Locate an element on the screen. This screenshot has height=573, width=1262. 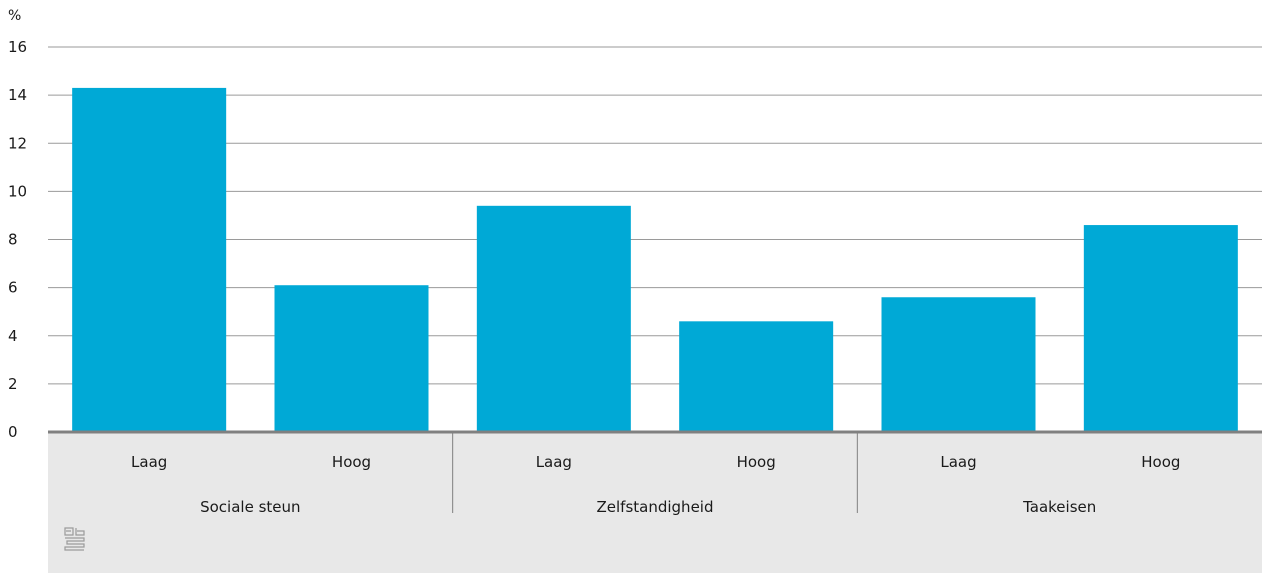
group-label: Zelfstandigheid is located at coordinates (655, 507).